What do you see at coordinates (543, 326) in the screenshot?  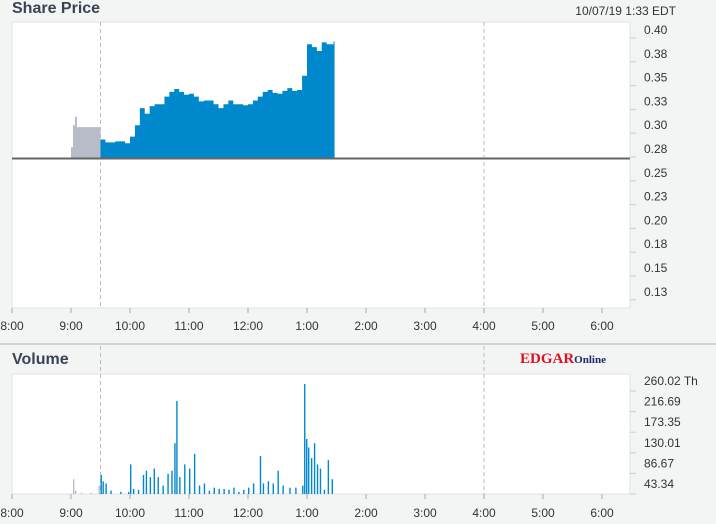 I see `price-x-tick: 5:00` at bounding box center [543, 326].